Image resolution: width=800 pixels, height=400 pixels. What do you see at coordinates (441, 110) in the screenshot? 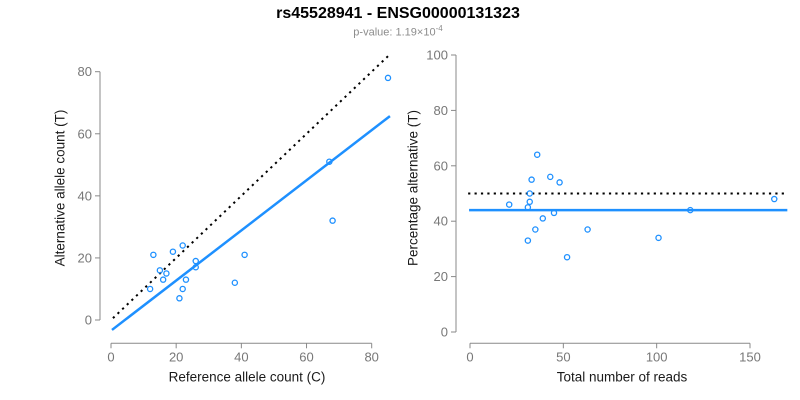
I see `right-y-tick-label: 80` at bounding box center [441, 110].